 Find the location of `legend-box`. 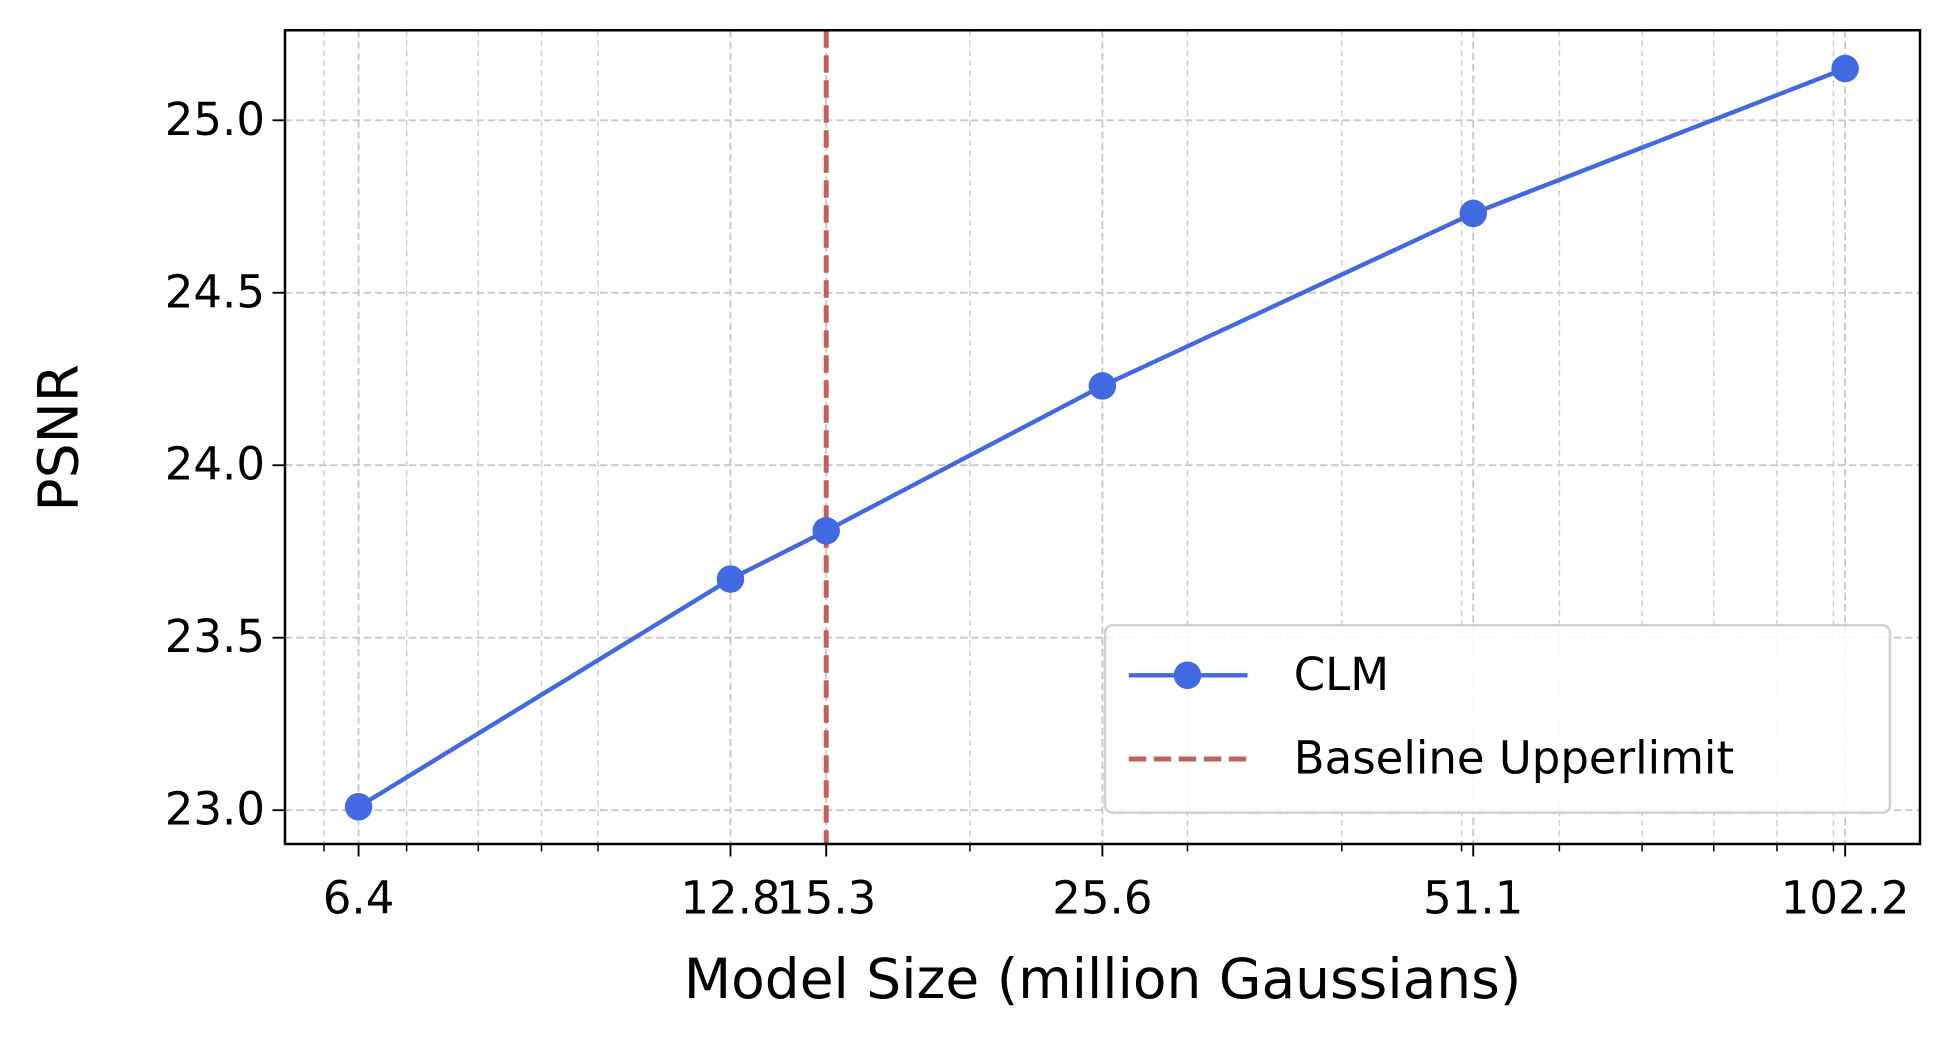

legend-box is located at coordinates (1497, 719).